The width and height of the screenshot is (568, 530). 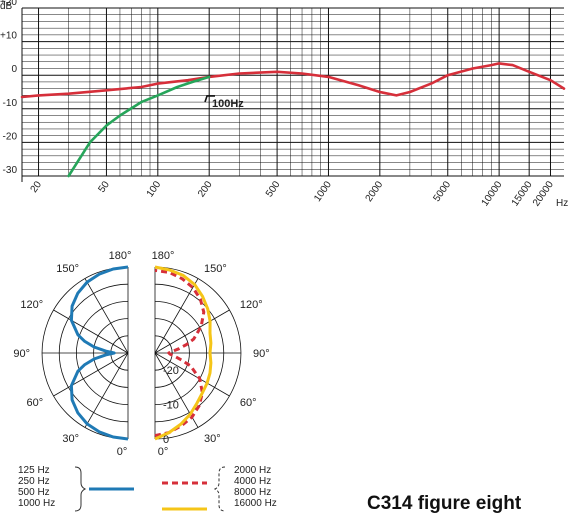 What do you see at coordinates (323, 191) in the screenshot?
I see `x-tick-label: 1000` at bounding box center [323, 191].